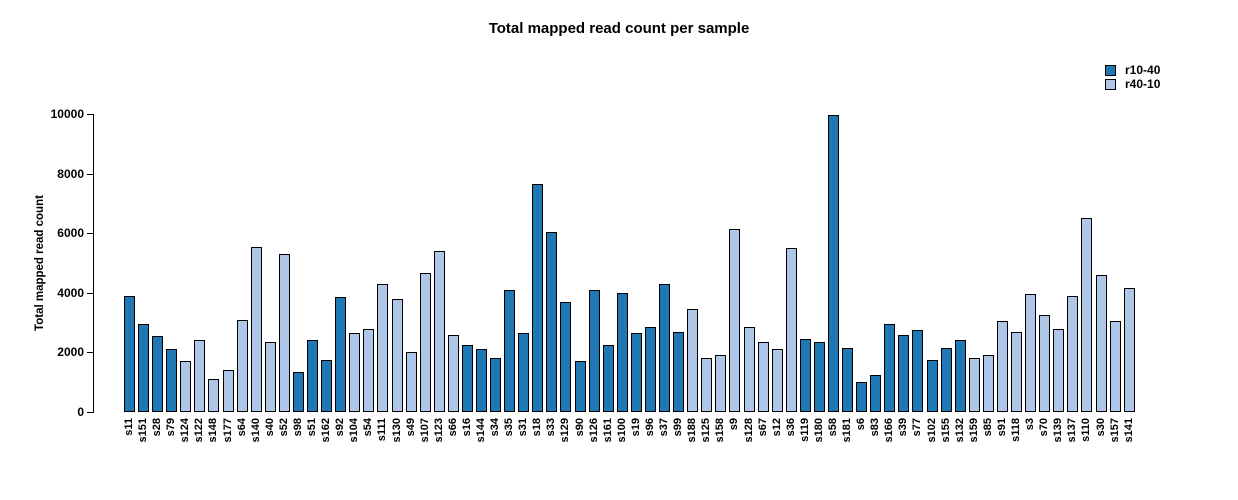  Describe the element at coordinates (847, 380) in the screenshot. I see `bar-s181` at that location.